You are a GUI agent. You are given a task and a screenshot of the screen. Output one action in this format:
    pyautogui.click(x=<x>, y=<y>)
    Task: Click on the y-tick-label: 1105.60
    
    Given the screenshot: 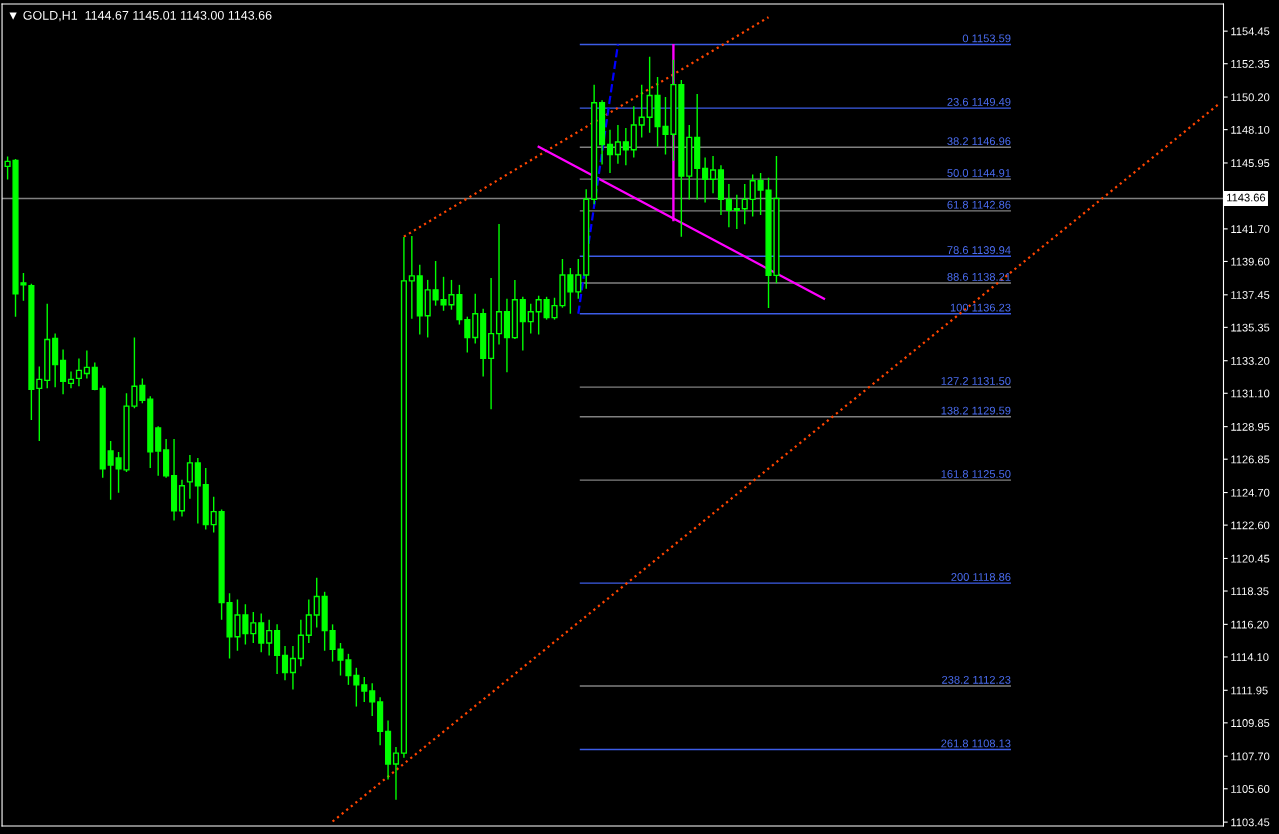 What is the action you would take?
    pyautogui.click(x=1250, y=789)
    